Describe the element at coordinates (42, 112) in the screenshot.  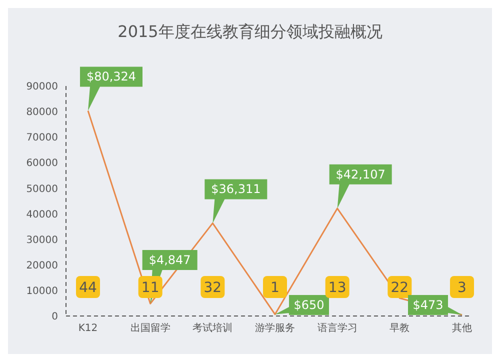
I see `y-tick-label: 80000` at that location.